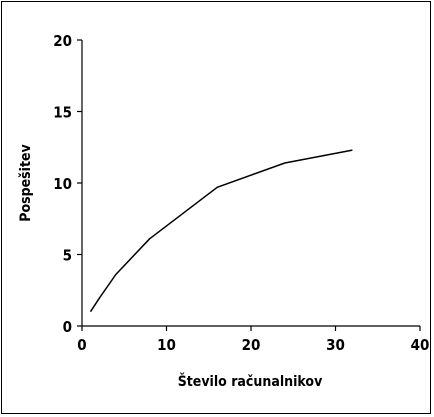  I want to click on y-tick-label: 0, so click(67, 327).